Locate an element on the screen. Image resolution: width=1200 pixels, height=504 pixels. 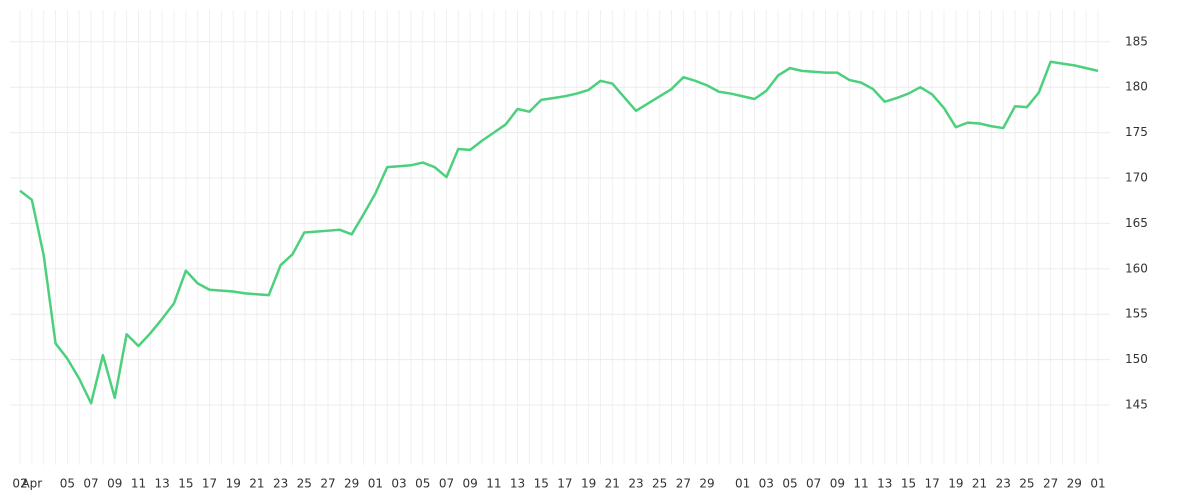
y-tick-label: 150 is located at coordinates (1136, 359).